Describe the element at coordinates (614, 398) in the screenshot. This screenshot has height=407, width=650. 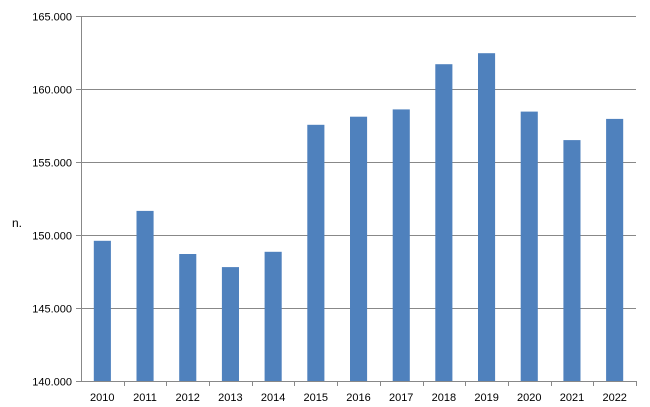
I see `x-tick-label: 2022` at that location.